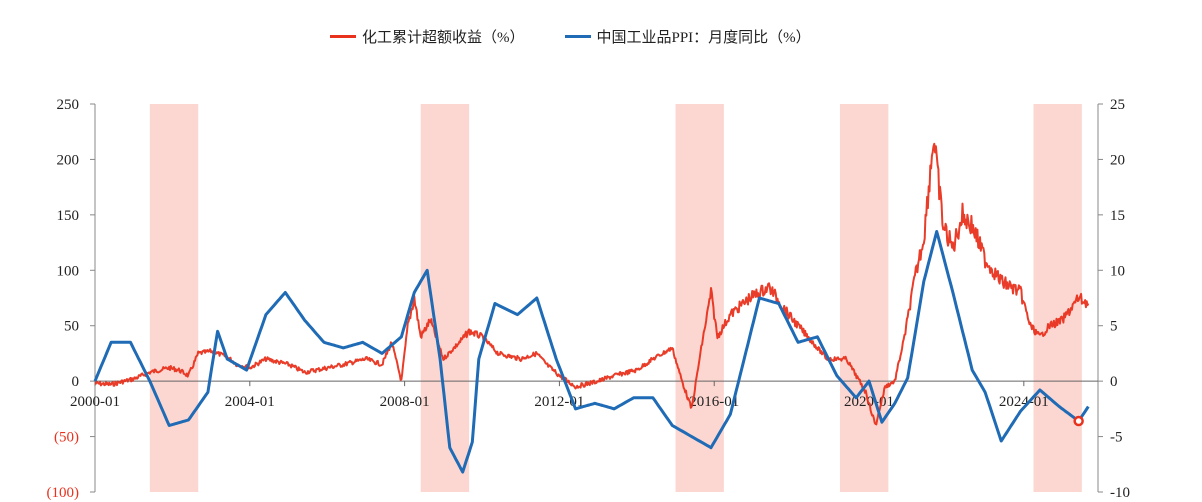  I want to click on y-right-tick-label: 5, so click(1114, 327).